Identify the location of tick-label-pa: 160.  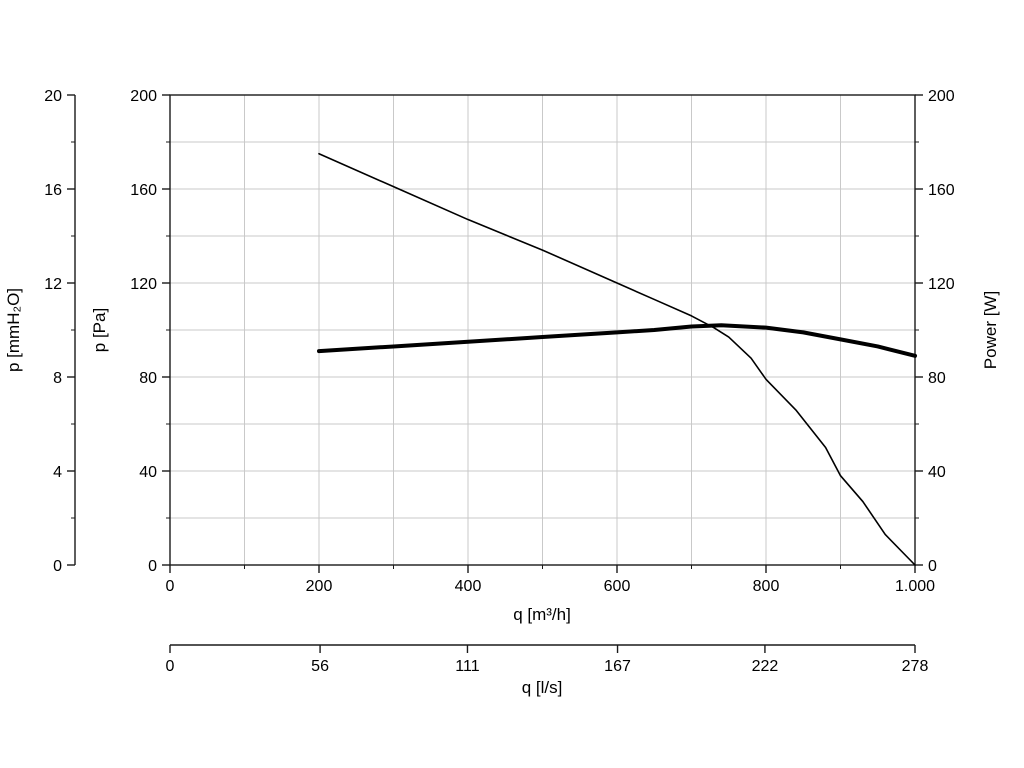
(143, 190).